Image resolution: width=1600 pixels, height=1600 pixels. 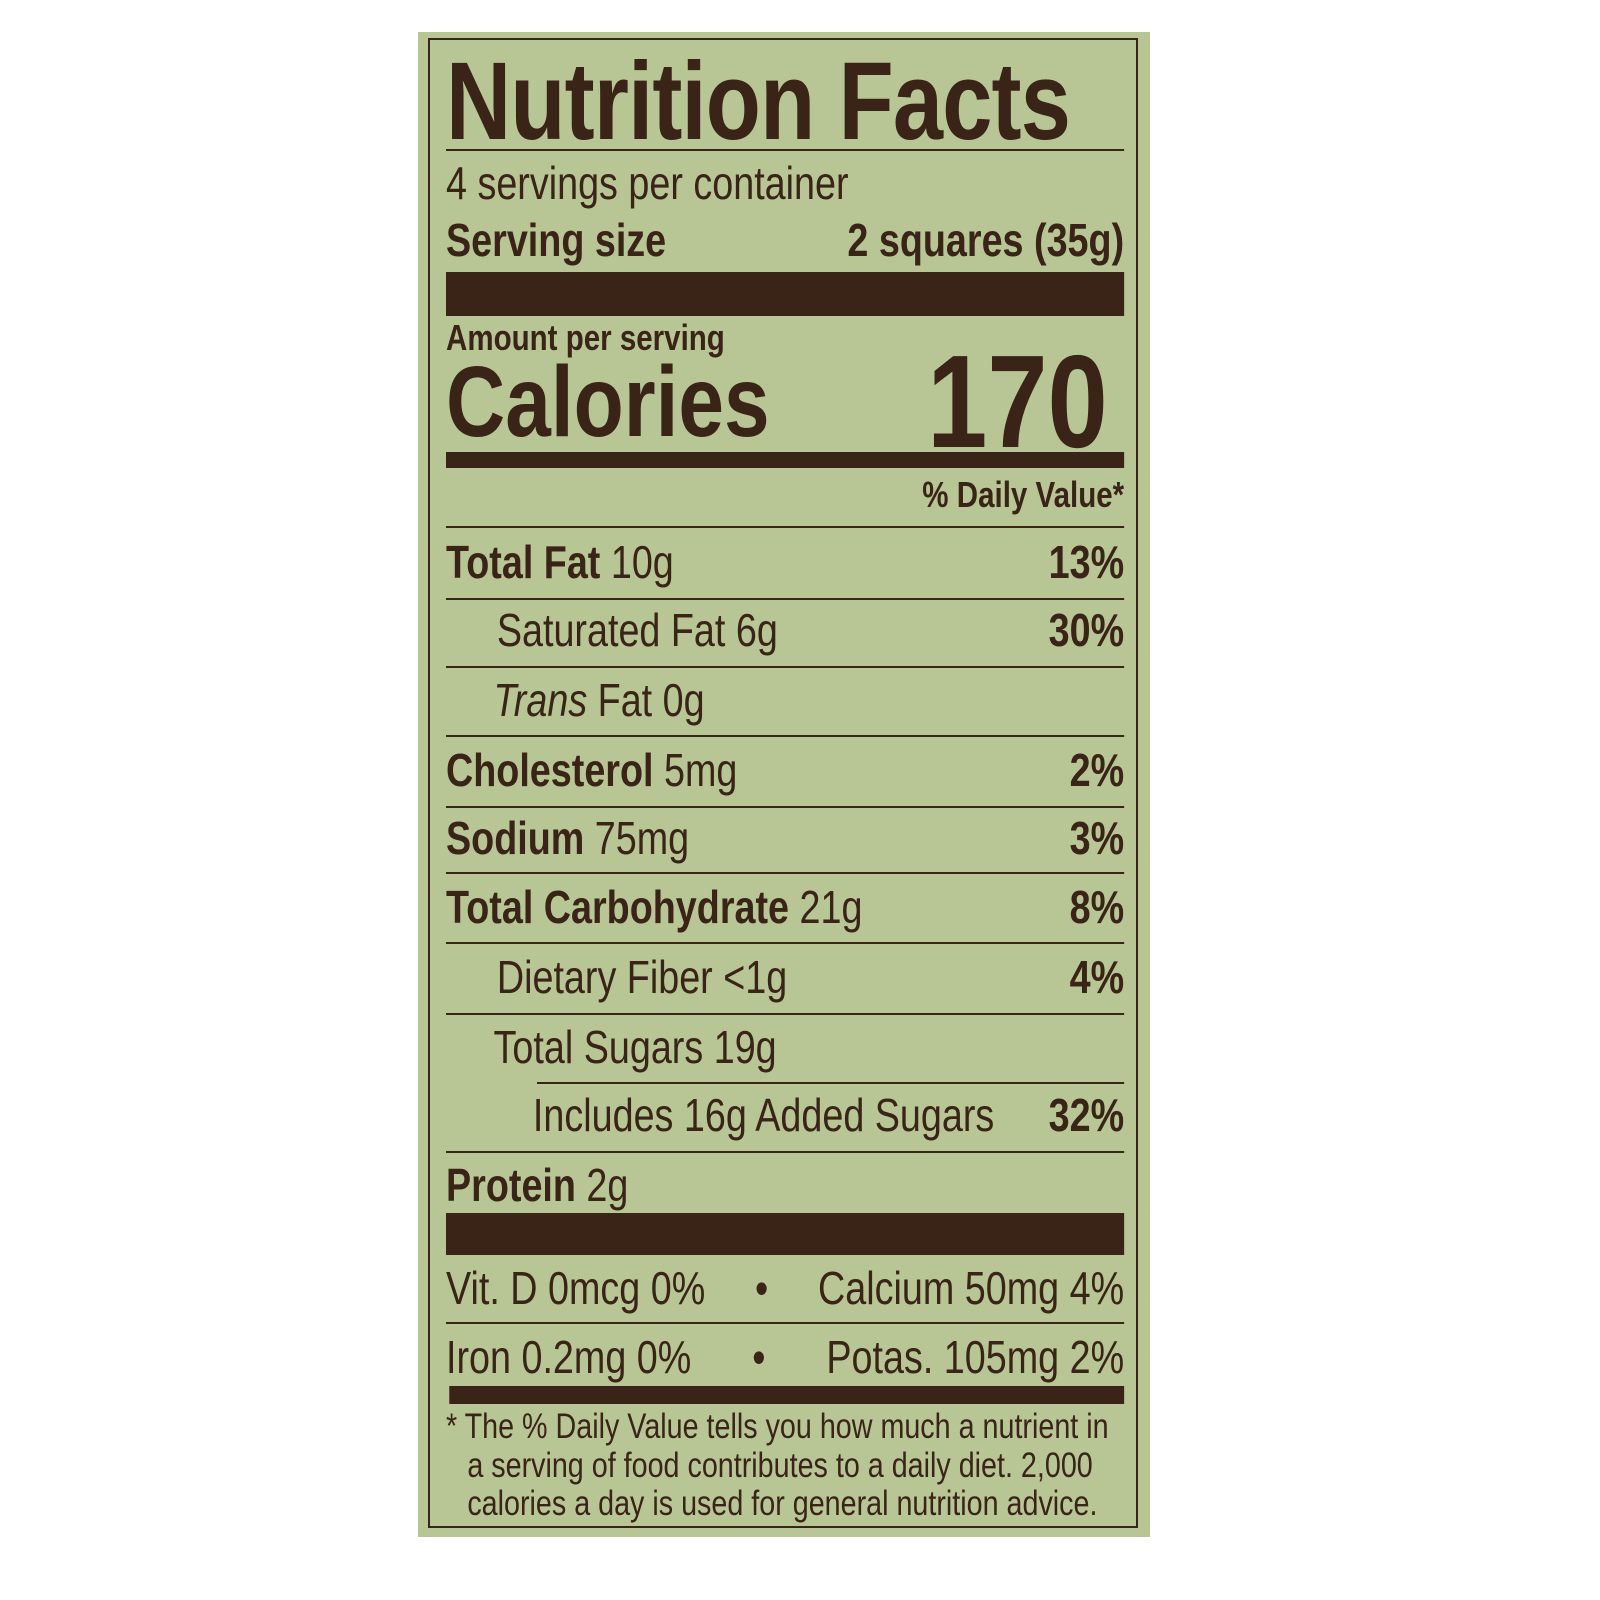 What do you see at coordinates (1017, 401) in the screenshot?
I see `calories-value: 170` at bounding box center [1017, 401].